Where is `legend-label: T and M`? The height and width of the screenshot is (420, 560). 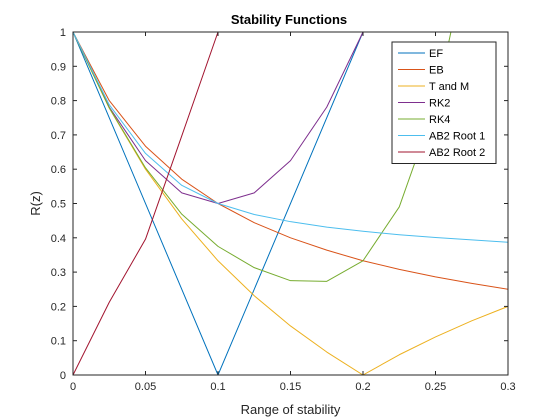
legend-label: T and M is located at coordinates (449, 87).